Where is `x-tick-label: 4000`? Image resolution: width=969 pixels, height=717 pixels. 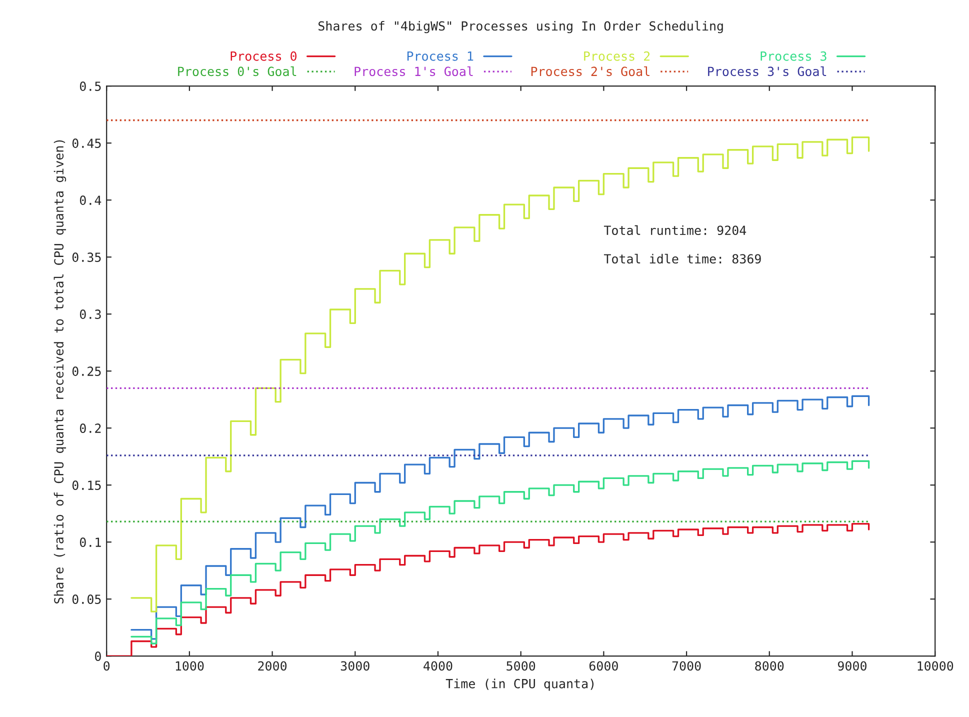
x-tick-label: 4000 is located at coordinates (438, 666).